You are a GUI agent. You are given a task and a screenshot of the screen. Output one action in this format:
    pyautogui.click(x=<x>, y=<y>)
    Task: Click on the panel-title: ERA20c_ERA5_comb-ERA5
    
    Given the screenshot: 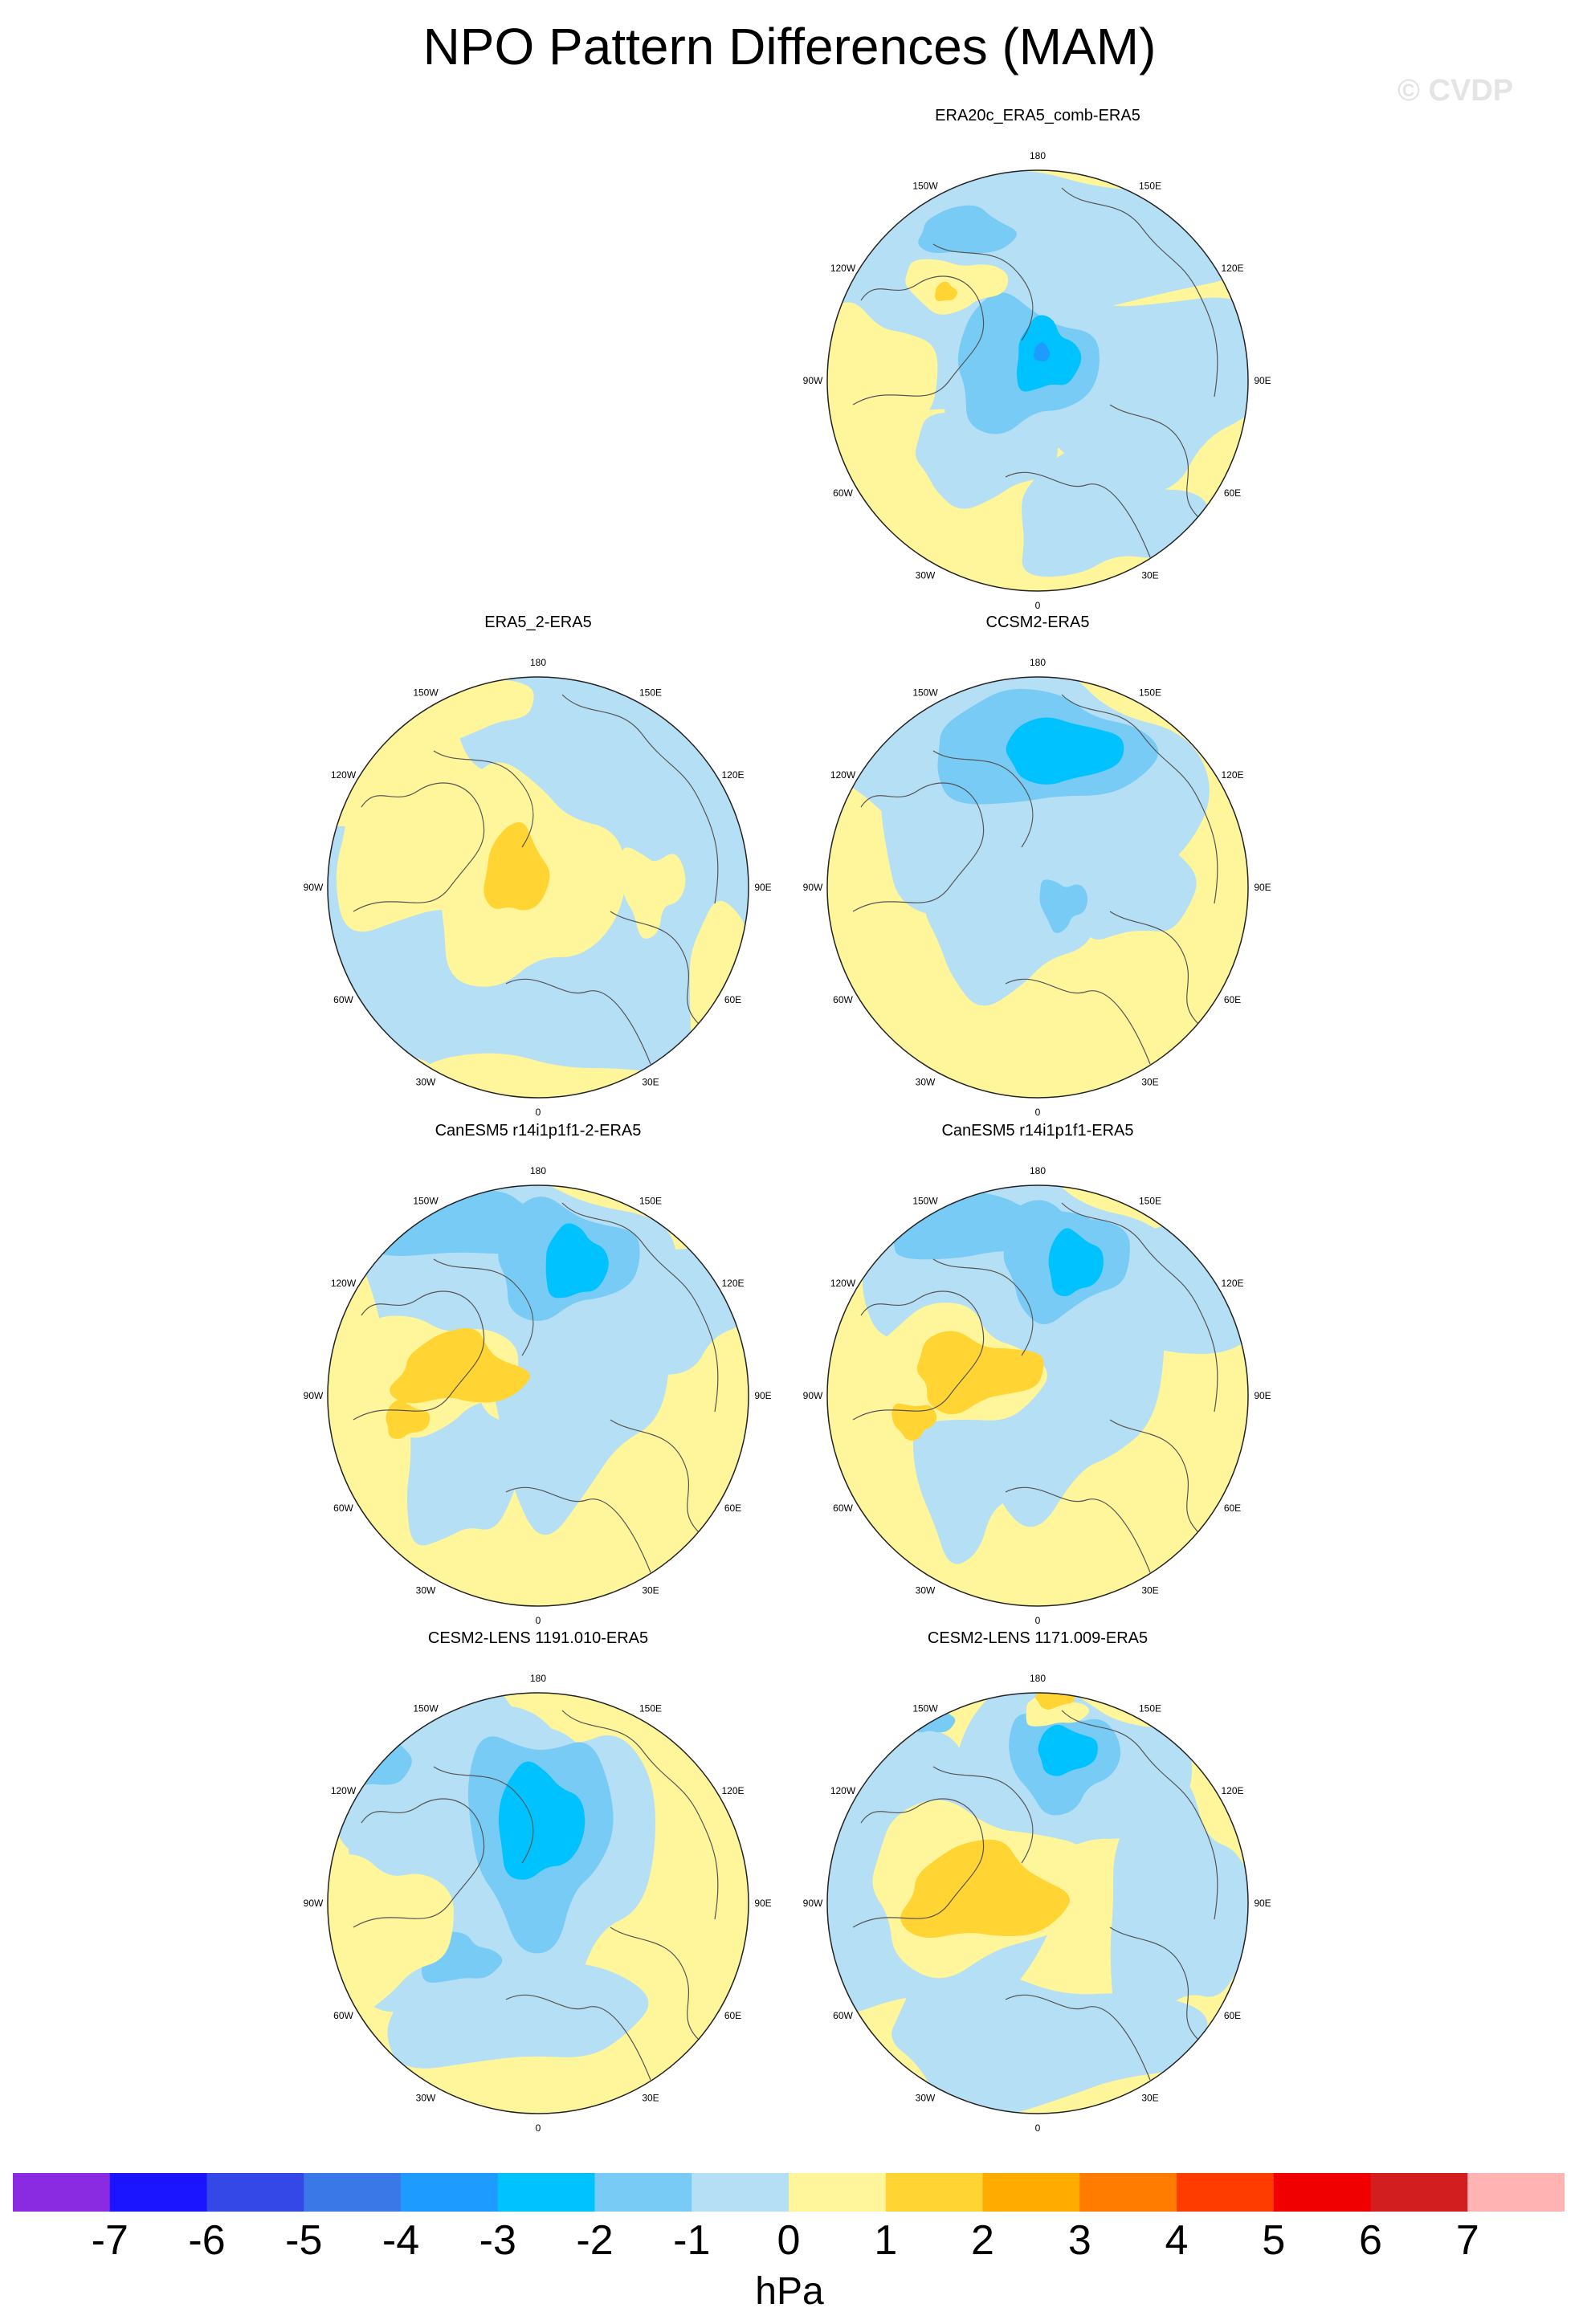 What is the action you would take?
    pyautogui.click(x=1037, y=116)
    